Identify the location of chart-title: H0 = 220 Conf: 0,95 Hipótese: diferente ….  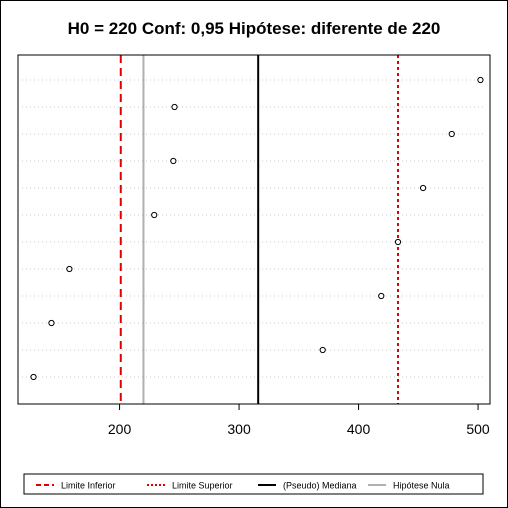
(254, 28).